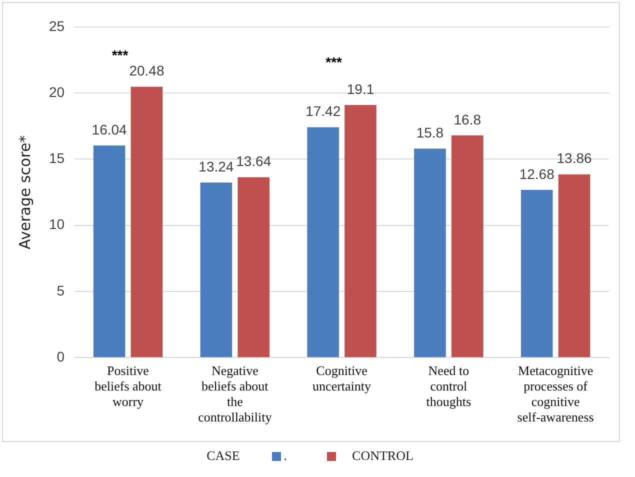 This screenshot has height=477, width=635. Describe the element at coordinates (537, 174) in the screenshot. I see `data-label: 12.68` at that location.